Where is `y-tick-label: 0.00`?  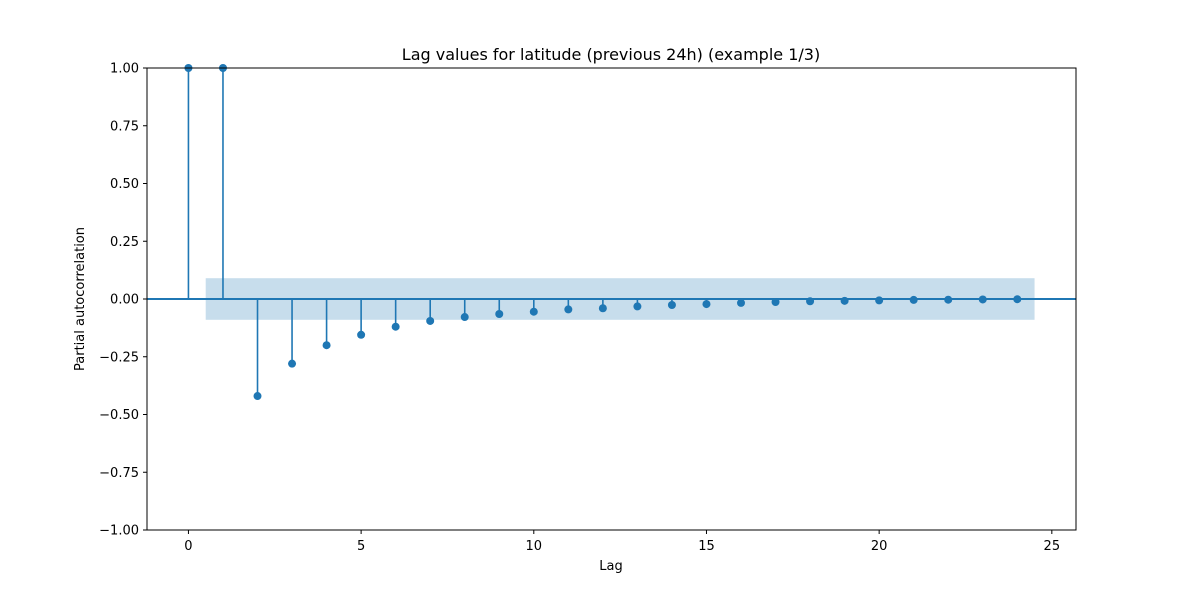
y-tick-label: 0.00 is located at coordinates (124, 300).